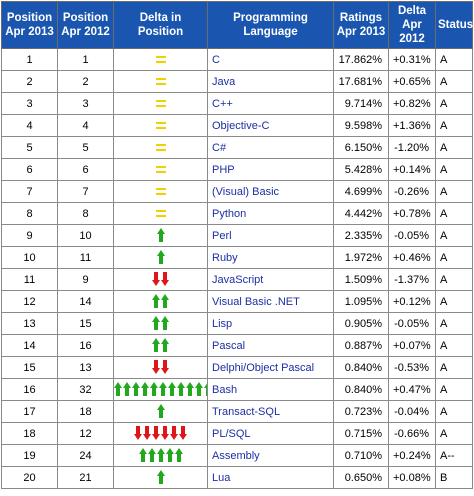  I want to click on delta-cell: -1.20%, so click(412, 147).